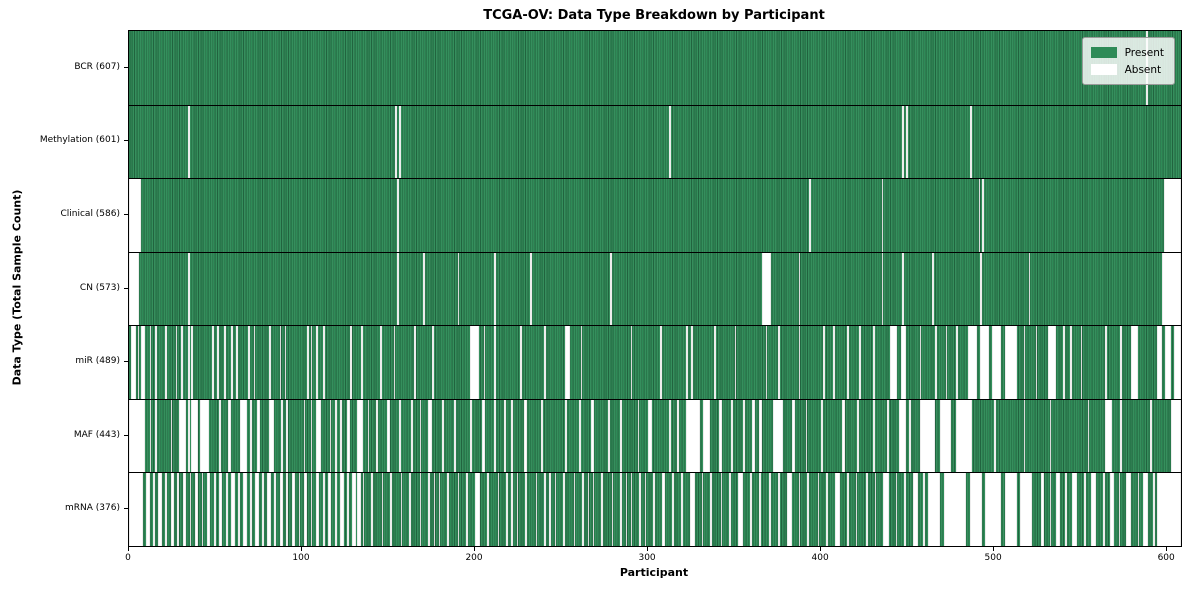 The width and height of the screenshot is (1200, 600). Describe the element at coordinates (655, 509) in the screenshot. I see `row-band-mRNA` at that location.